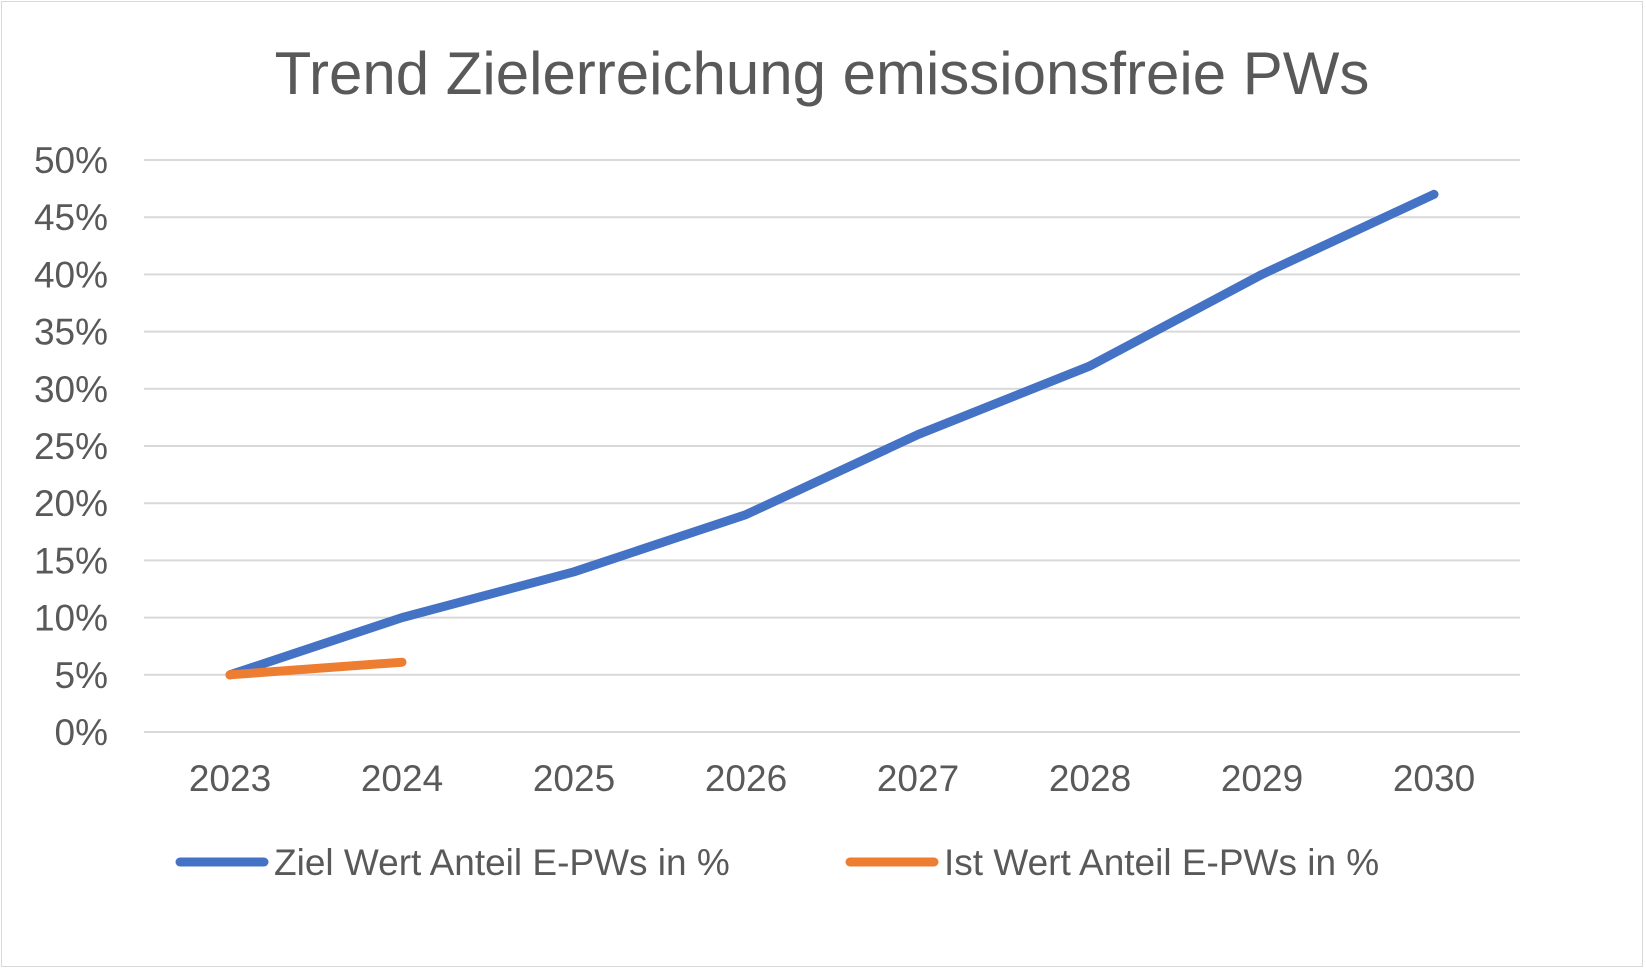 The image size is (1646, 973). I want to click on y-tick-label: 5%, so click(81, 675).